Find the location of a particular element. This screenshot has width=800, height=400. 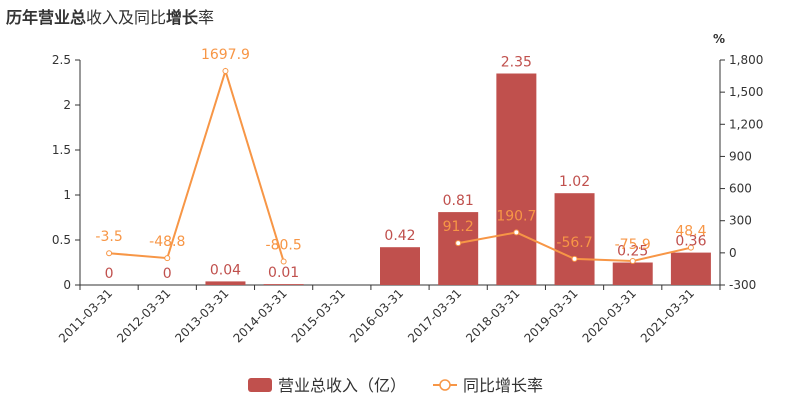

chart-title: 历年营业总收入及同比增长率 is located at coordinates (110, 17).